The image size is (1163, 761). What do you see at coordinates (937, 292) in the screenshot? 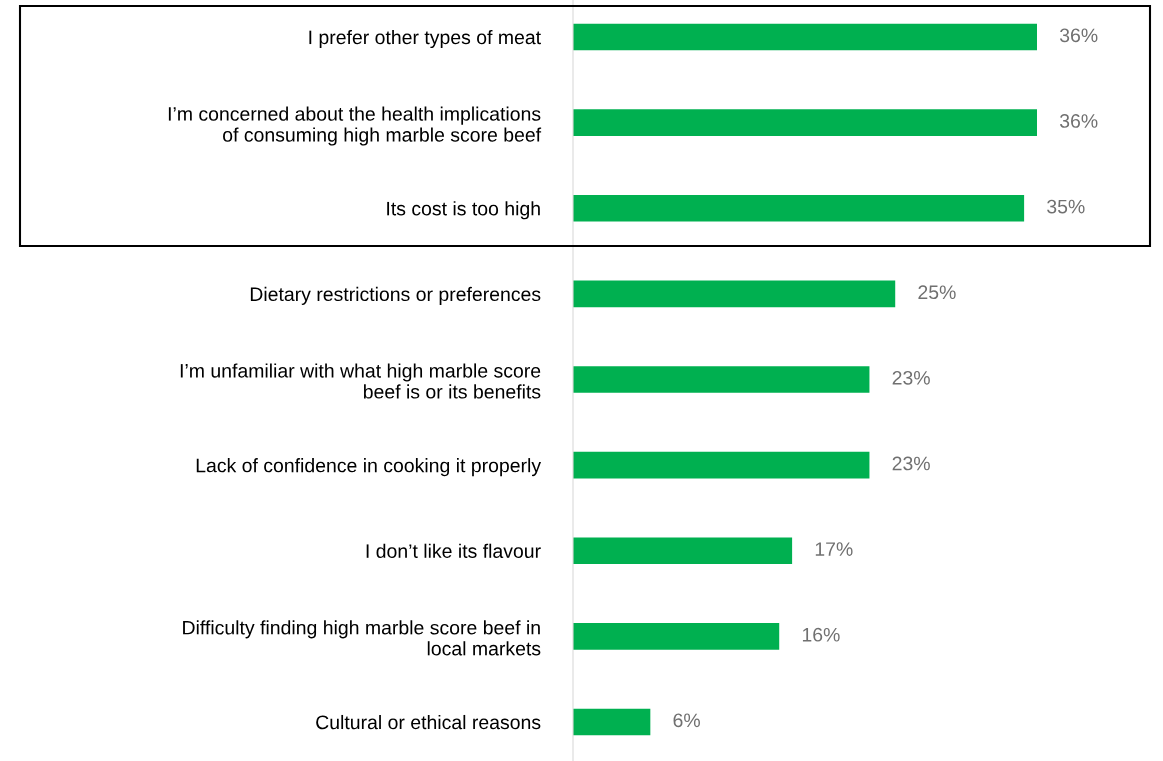
I see `data-label: 25%` at bounding box center [937, 292].